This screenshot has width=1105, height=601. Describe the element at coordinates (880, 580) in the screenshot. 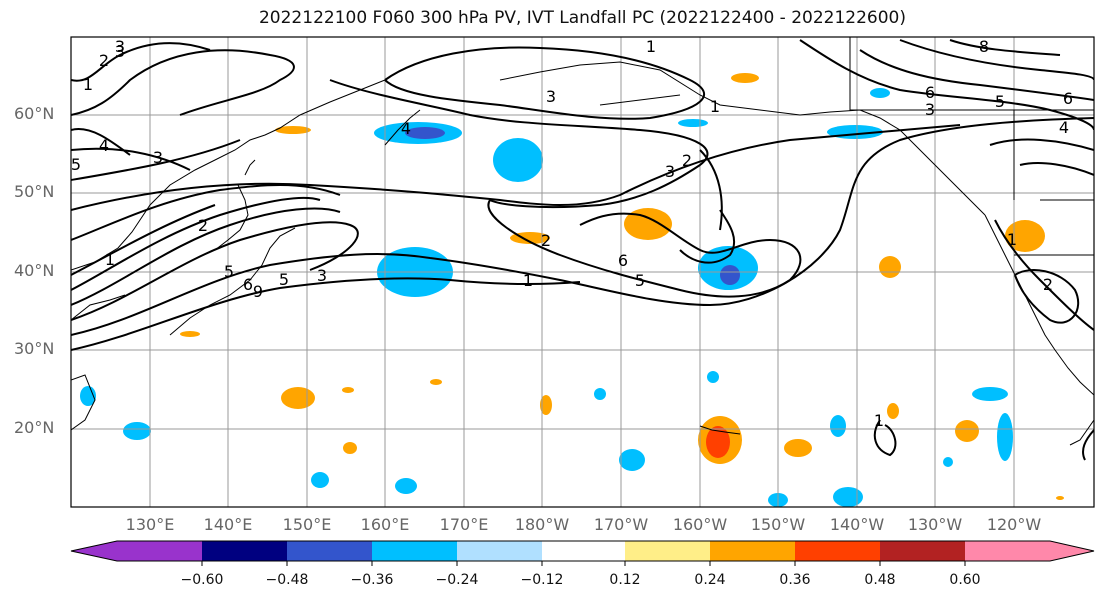

I see `colorbar-tick-label: 0.48` at that location.